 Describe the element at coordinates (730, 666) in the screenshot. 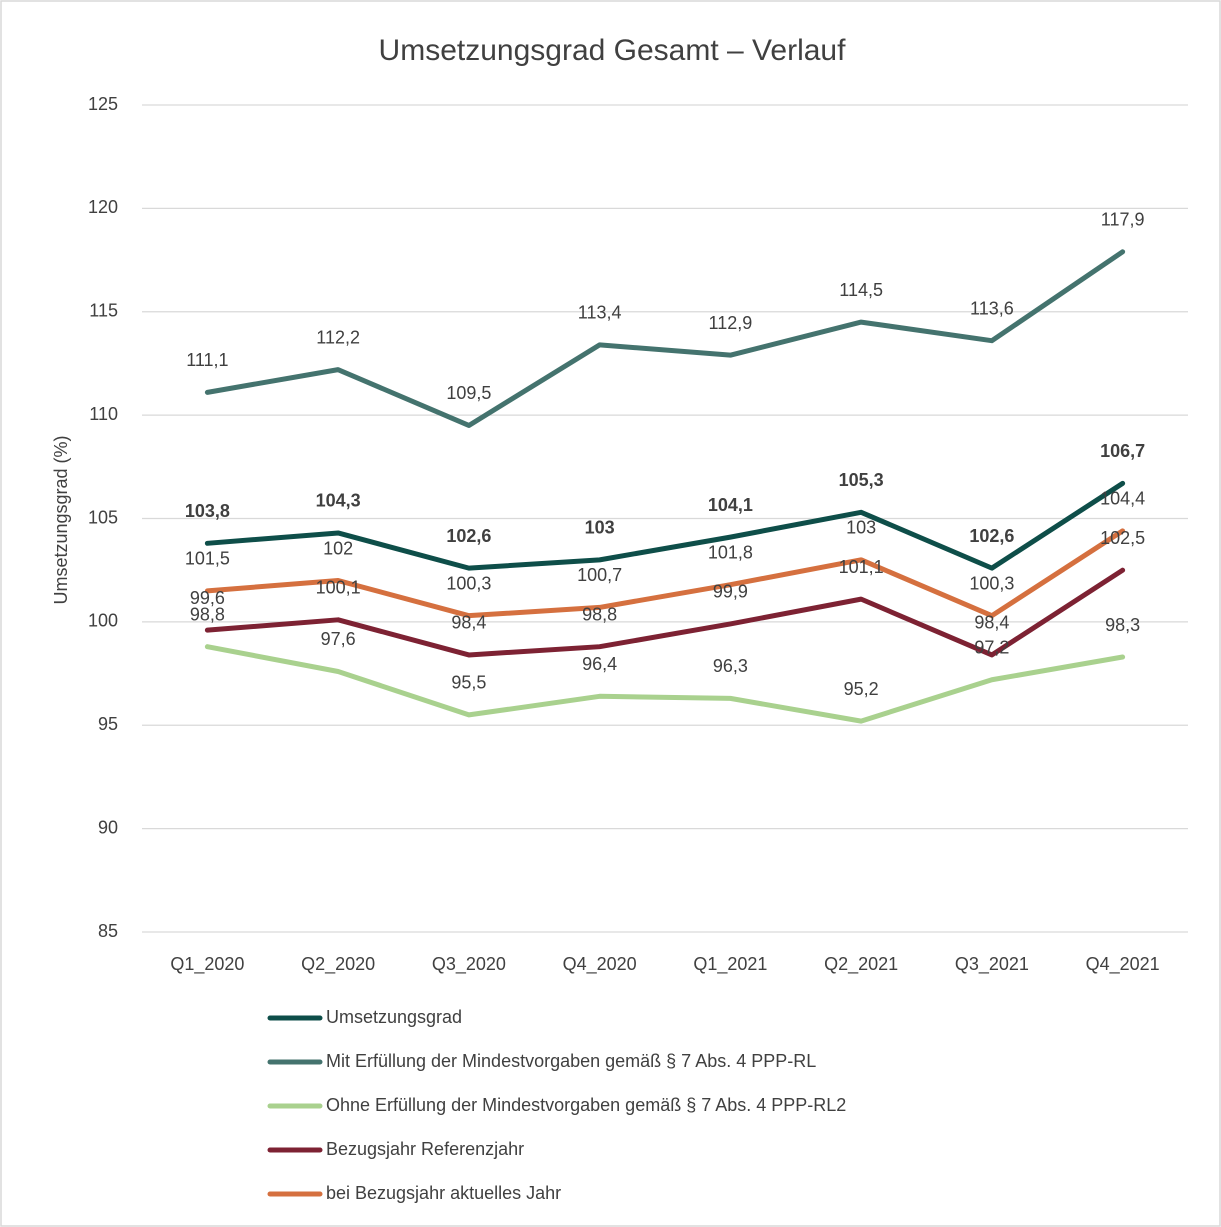

I see `data-label: 96,3` at that location.